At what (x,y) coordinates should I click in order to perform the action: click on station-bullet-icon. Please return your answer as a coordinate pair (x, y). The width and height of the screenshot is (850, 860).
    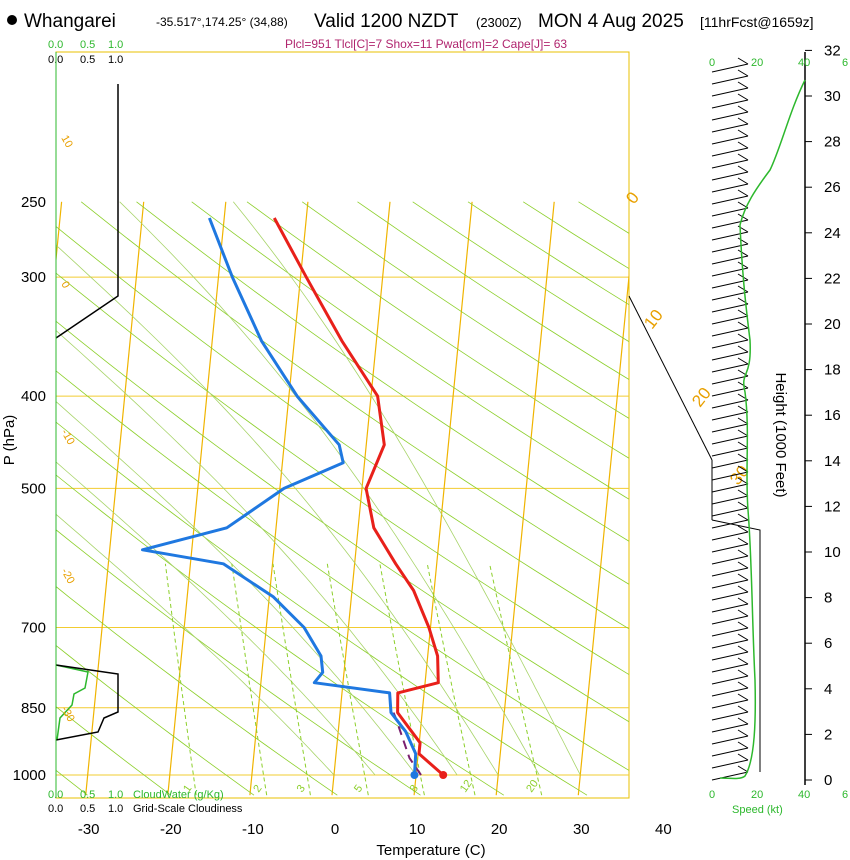
    Looking at the image, I should click on (12, 20).